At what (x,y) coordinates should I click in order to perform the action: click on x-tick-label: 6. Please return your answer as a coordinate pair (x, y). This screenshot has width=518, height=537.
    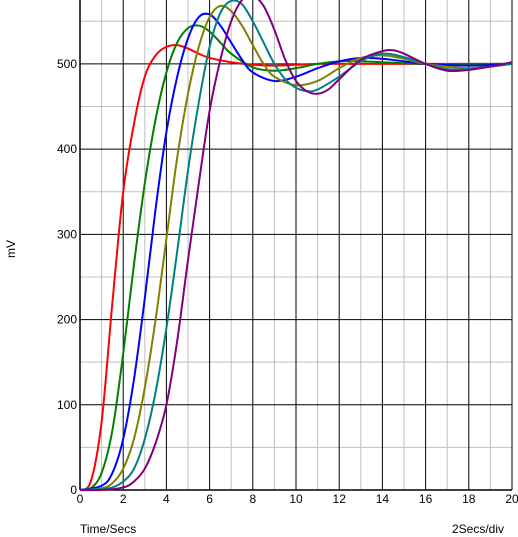
    Looking at the image, I should click on (209, 499).